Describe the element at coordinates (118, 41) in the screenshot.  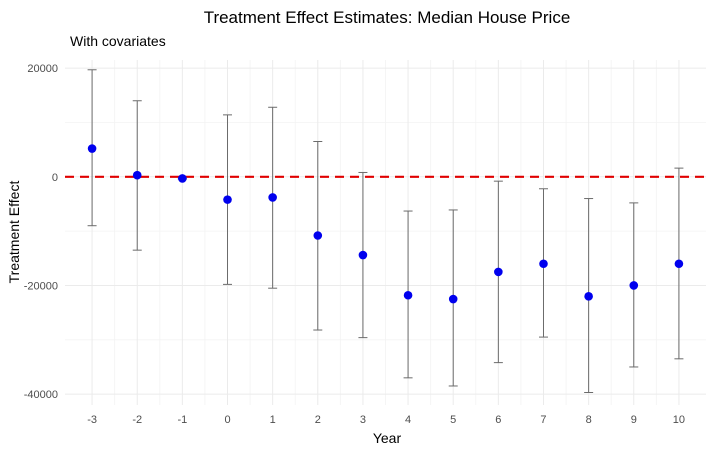
I see `chart-subtitle: With covariates` at that location.